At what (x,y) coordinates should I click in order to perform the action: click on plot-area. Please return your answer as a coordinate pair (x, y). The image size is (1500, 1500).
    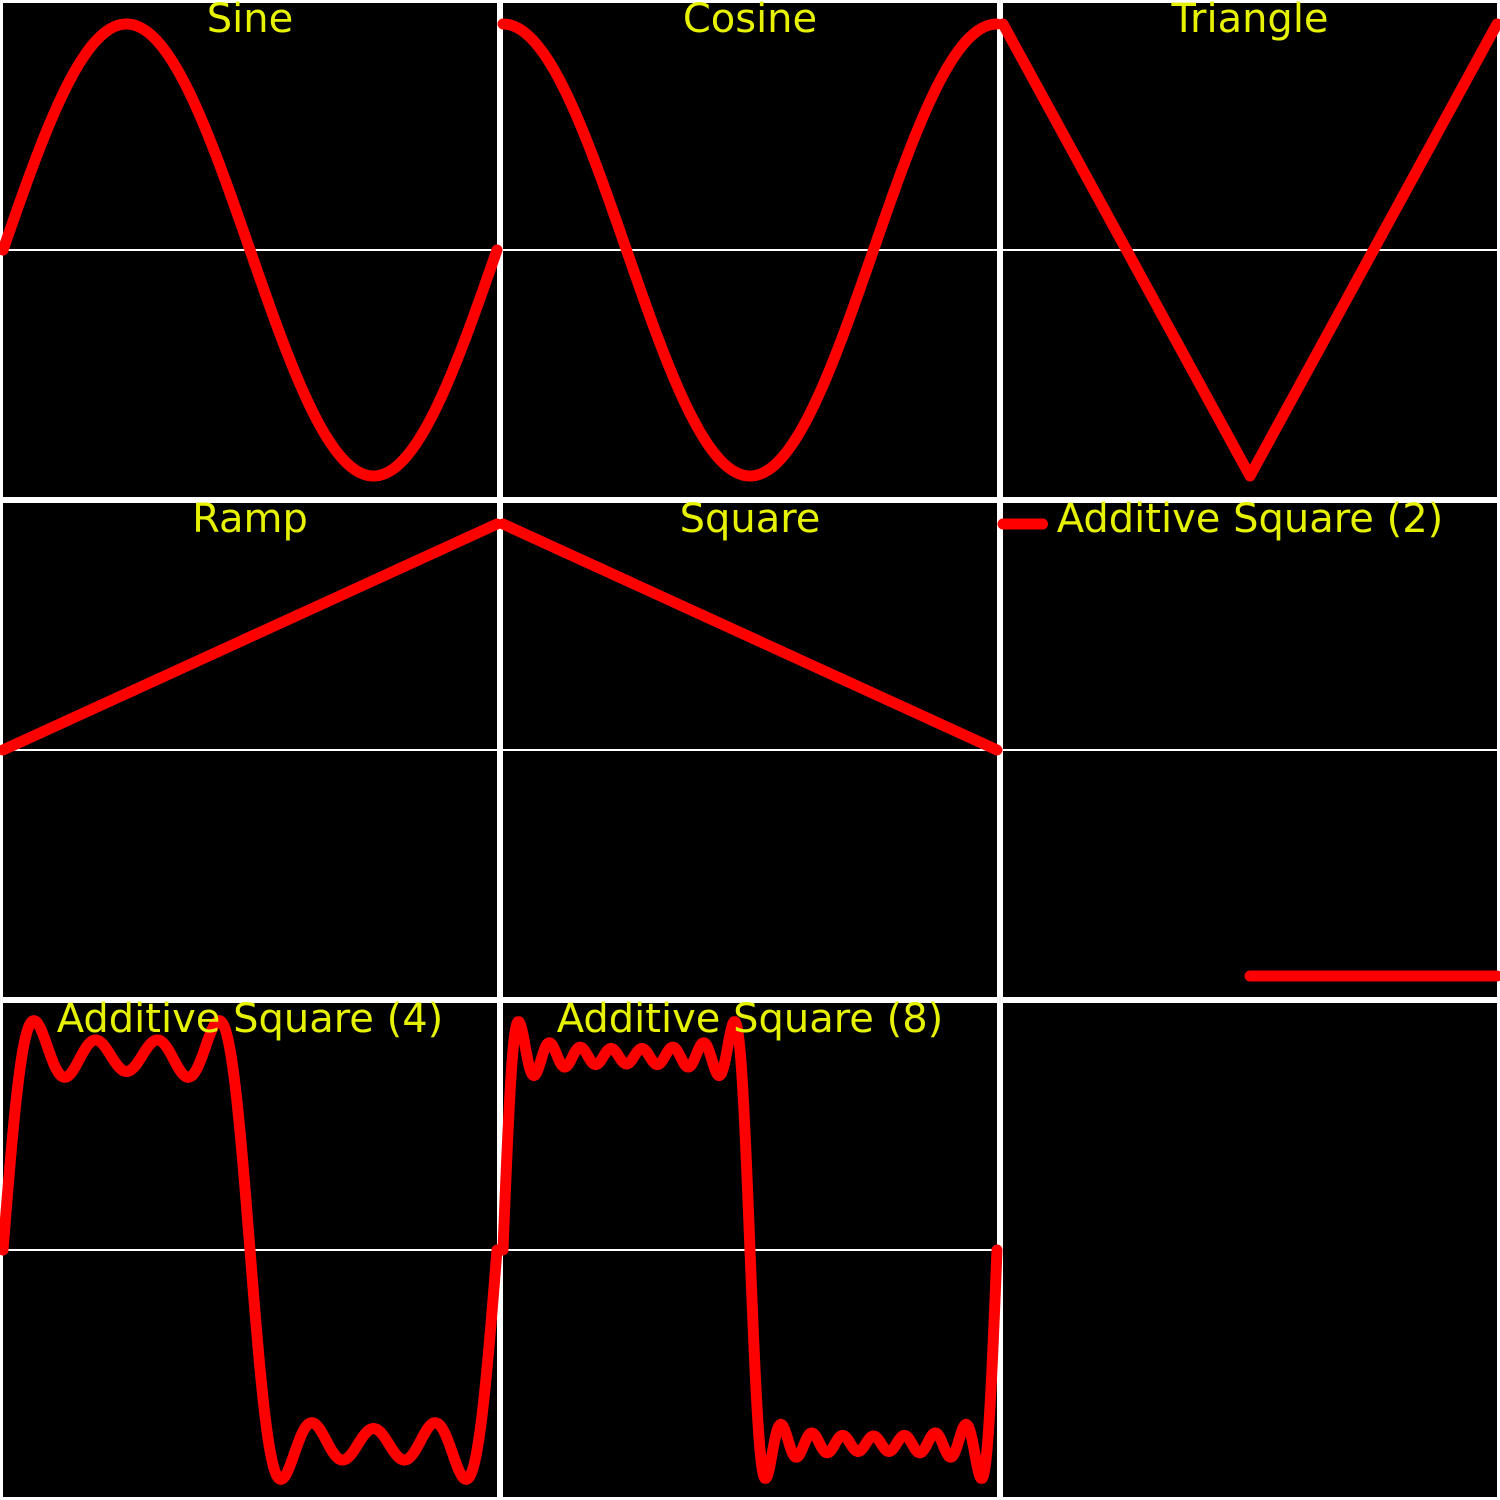
    Looking at the image, I should click on (1250, 1250).